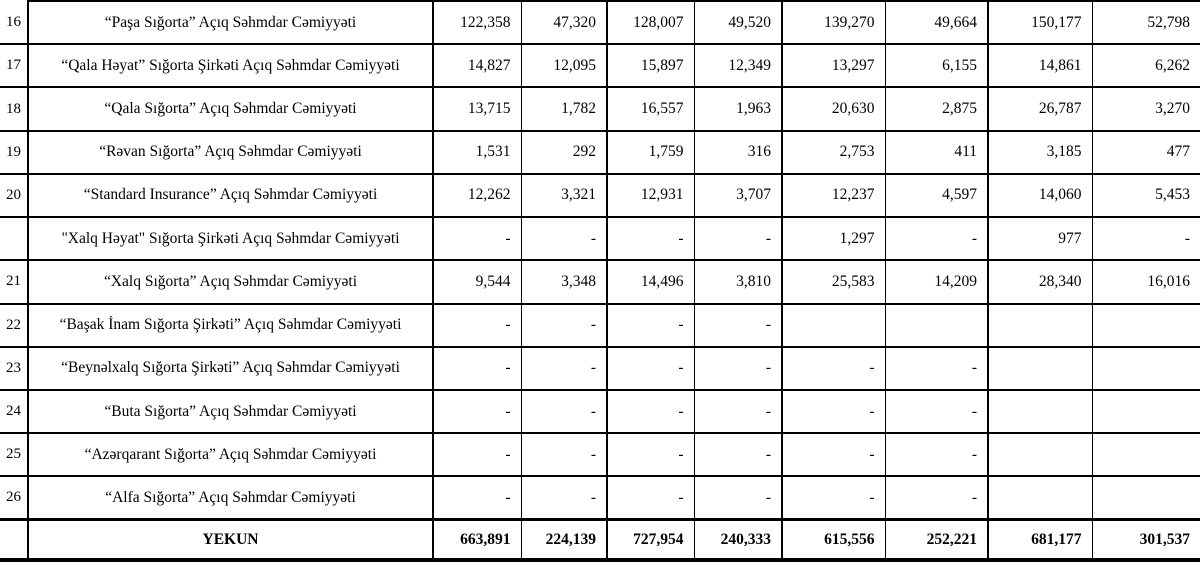 This screenshot has height=562, width=1200. Describe the element at coordinates (230, 411) in the screenshot. I see `company-name-cell: “Buta Sığorta” Açıq Səhmdar Cəmiyyəti` at that location.